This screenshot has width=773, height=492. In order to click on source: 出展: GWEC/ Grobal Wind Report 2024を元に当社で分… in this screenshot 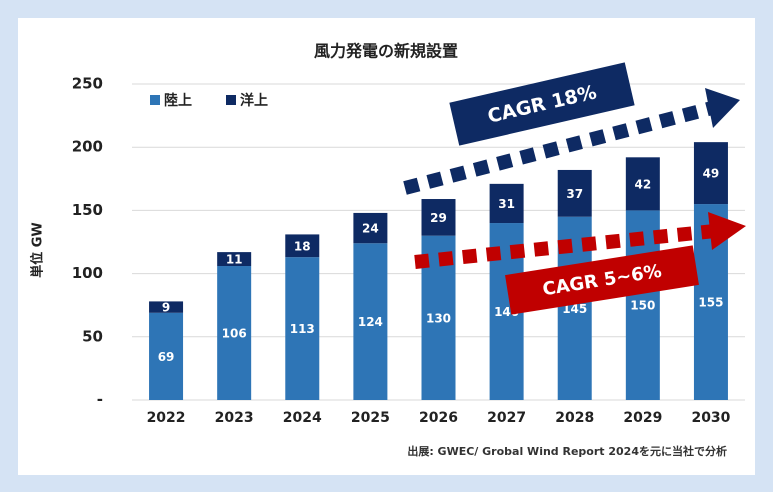, I will do `click(567, 451)`.